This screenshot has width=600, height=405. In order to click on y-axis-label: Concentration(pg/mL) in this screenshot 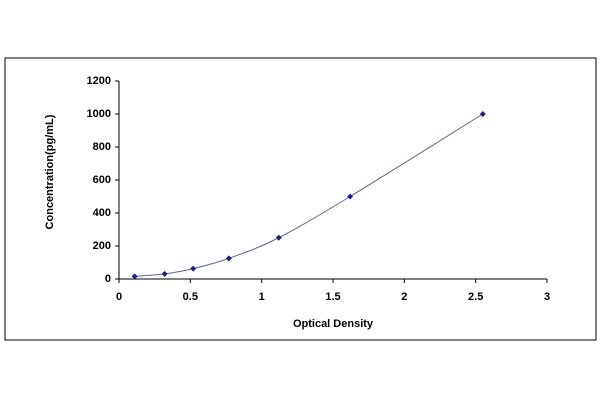, I will do `click(50, 171)`.